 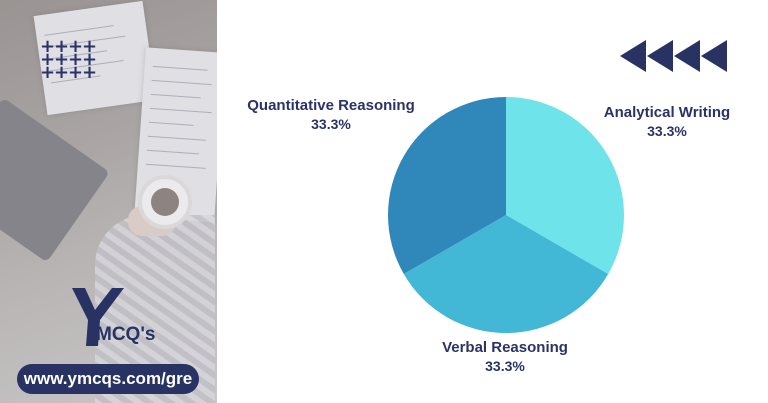 I want to click on website-url: www.ymcqs.com/gre, so click(x=108, y=379).